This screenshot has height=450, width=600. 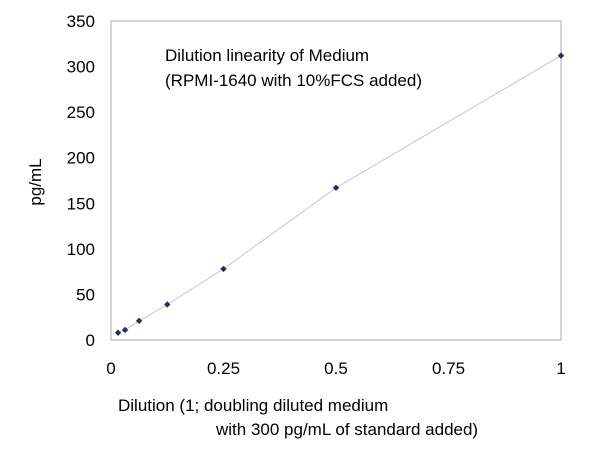 What do you see at coordinates (81, 249) in the screenshot?
I see `y-tick-label: 100` at bounding box center [81, 249].